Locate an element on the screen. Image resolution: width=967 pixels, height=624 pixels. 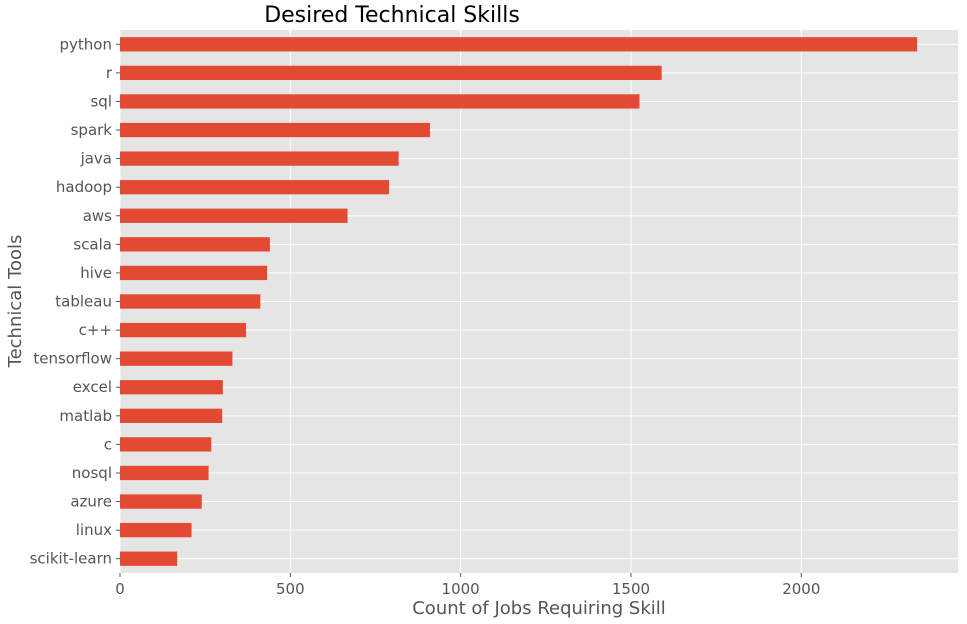
bar-linux is located at coordinates (156, 530).